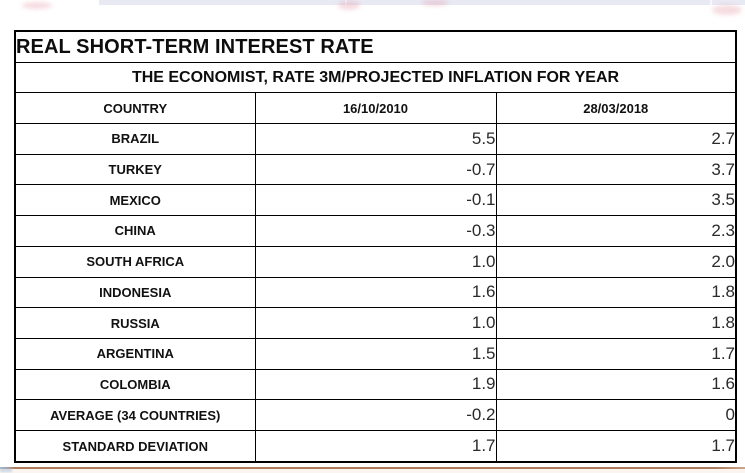  What do you see at coordinates (135, 292) in the screenshot?
I see `country-cell: INDONESIA` at bounding box center [135, 292].